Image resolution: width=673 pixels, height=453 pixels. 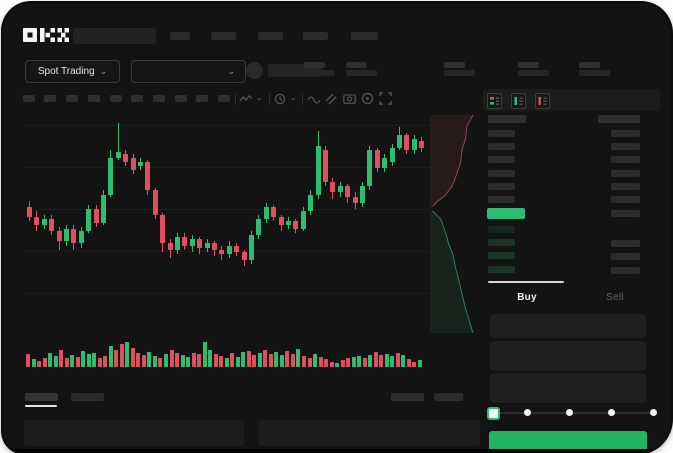 What do you see at coordinates (527, 297) in the screenshot?
I see `tab-buy: Buy` at bounding box center [527, 297].